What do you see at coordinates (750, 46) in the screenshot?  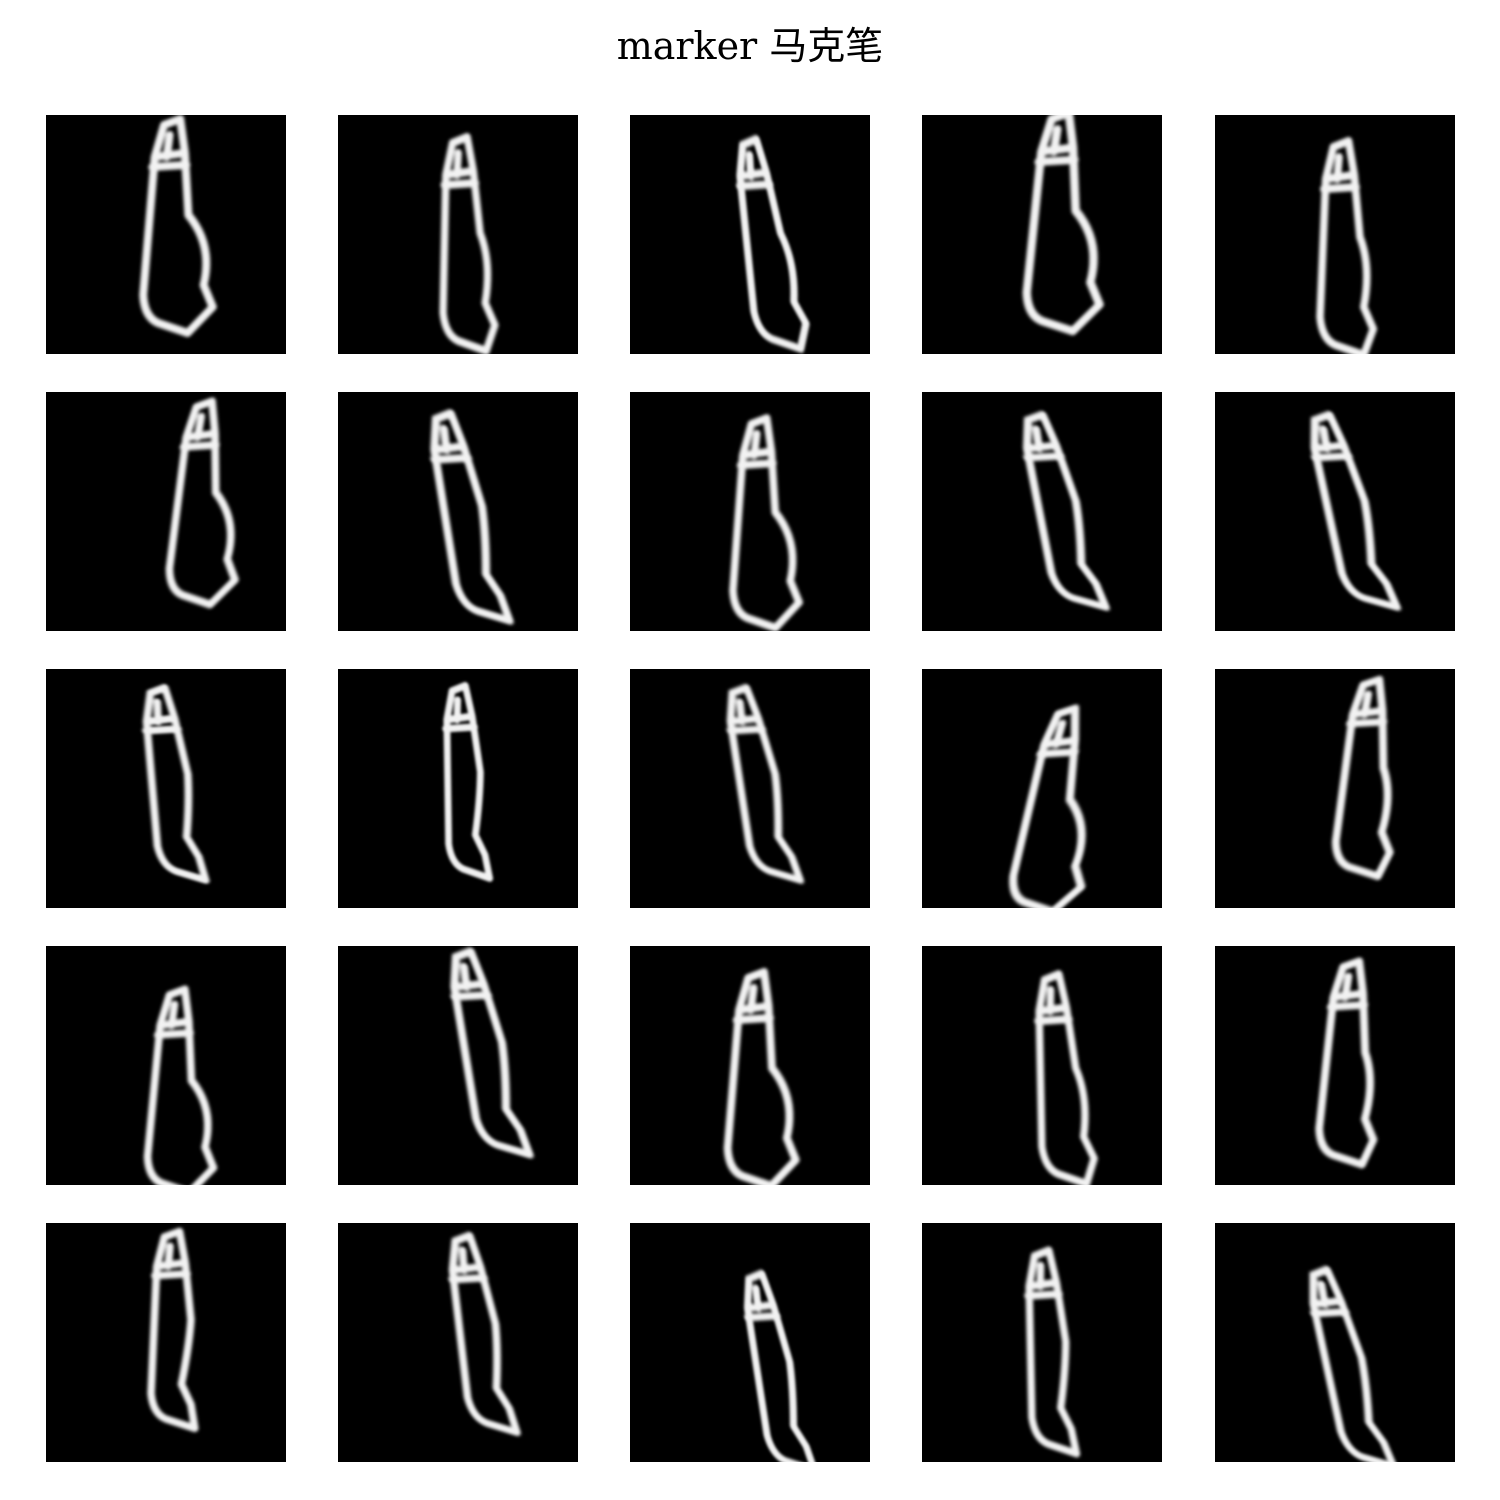 I see `figure-title: marker 马克笔` at bounding box center [750, 46].